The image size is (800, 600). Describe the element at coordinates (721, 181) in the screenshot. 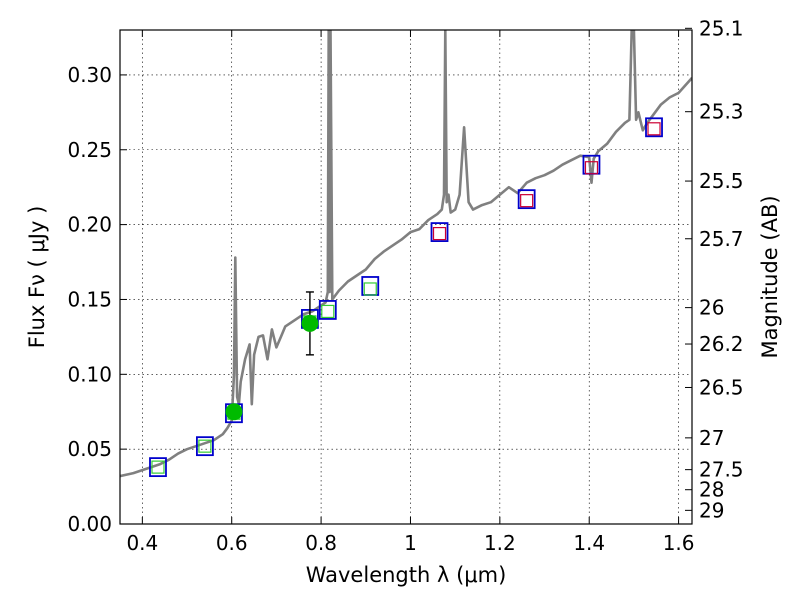

I see `mag-tick-label: 25.5` at that location.